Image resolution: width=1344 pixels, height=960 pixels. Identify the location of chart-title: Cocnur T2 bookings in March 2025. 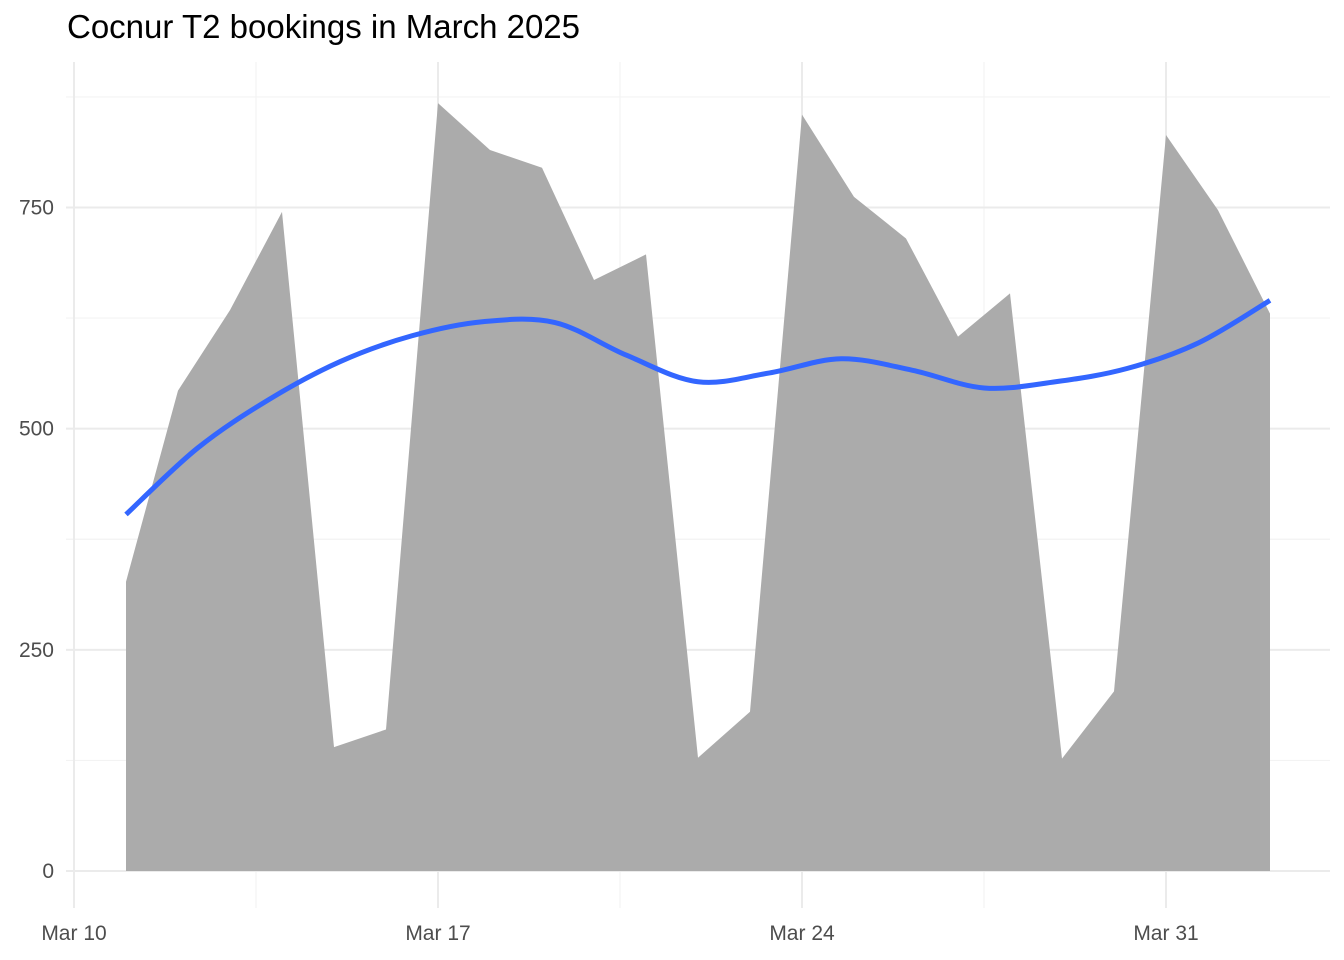
(324, 26).